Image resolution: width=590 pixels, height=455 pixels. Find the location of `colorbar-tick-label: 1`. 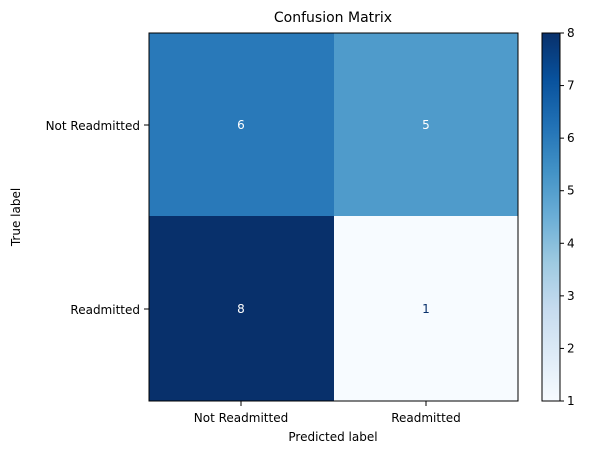

colorbar-tick-label: 1 is located at coordinates (571, 401).